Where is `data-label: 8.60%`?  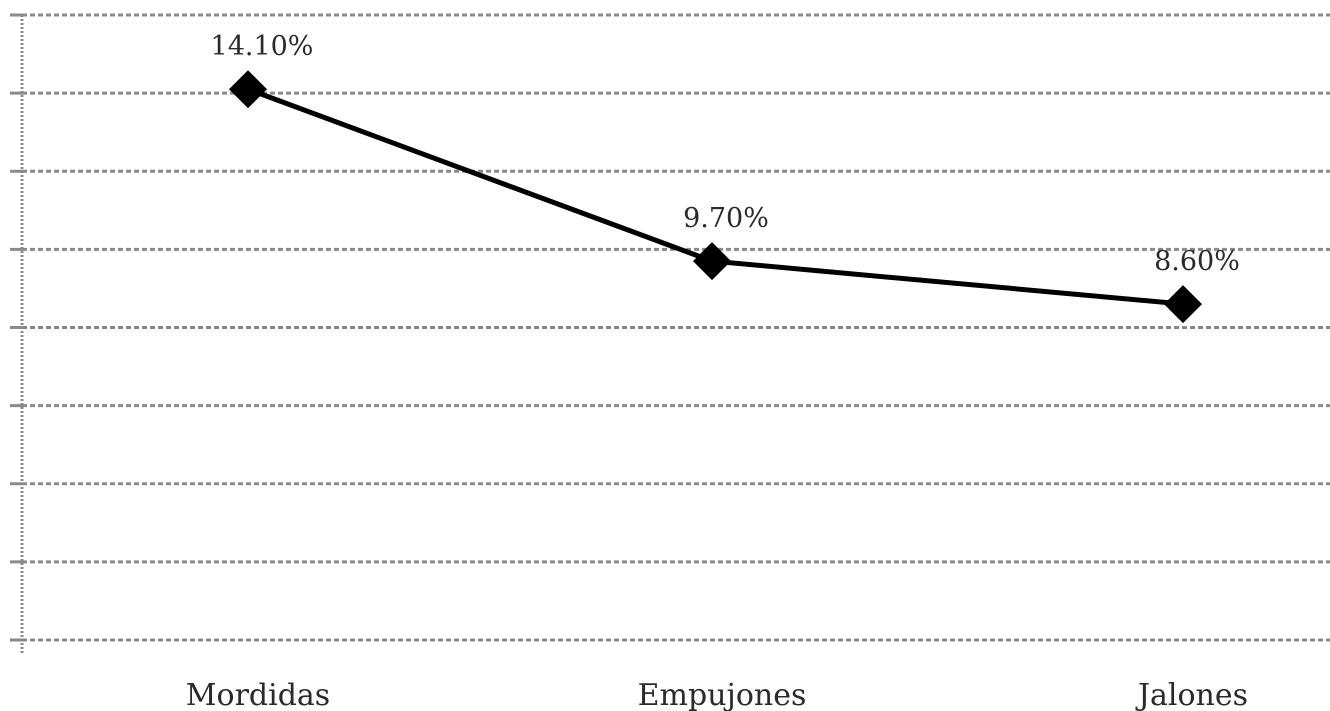
data-label: 8.60% is located at coordinates (1197, 261).